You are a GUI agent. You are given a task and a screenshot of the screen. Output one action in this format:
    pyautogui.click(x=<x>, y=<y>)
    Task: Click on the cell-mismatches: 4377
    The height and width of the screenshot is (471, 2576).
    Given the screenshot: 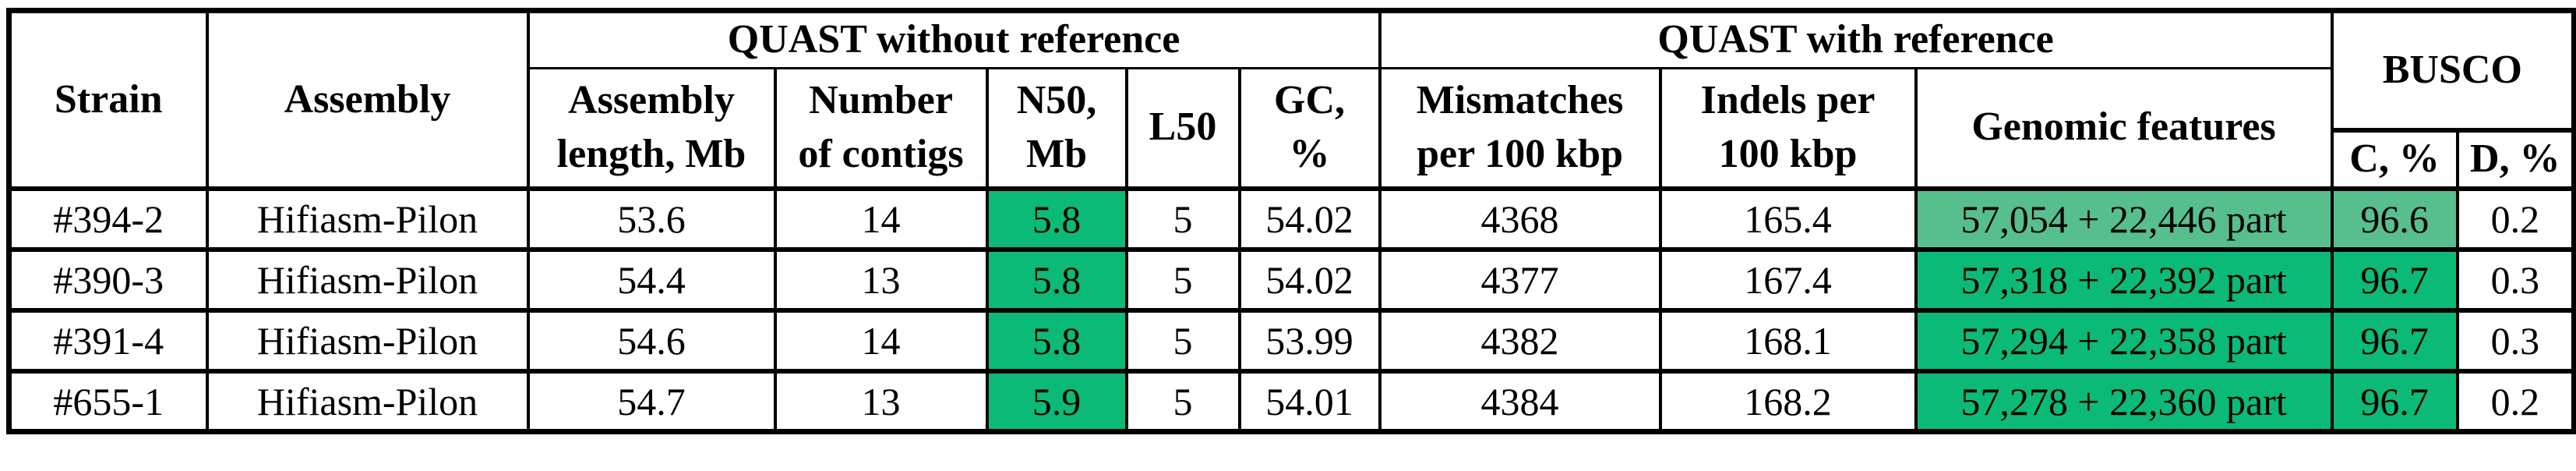 What is the action you would take?
    pyautogui.click(x=1520, y=279)
    